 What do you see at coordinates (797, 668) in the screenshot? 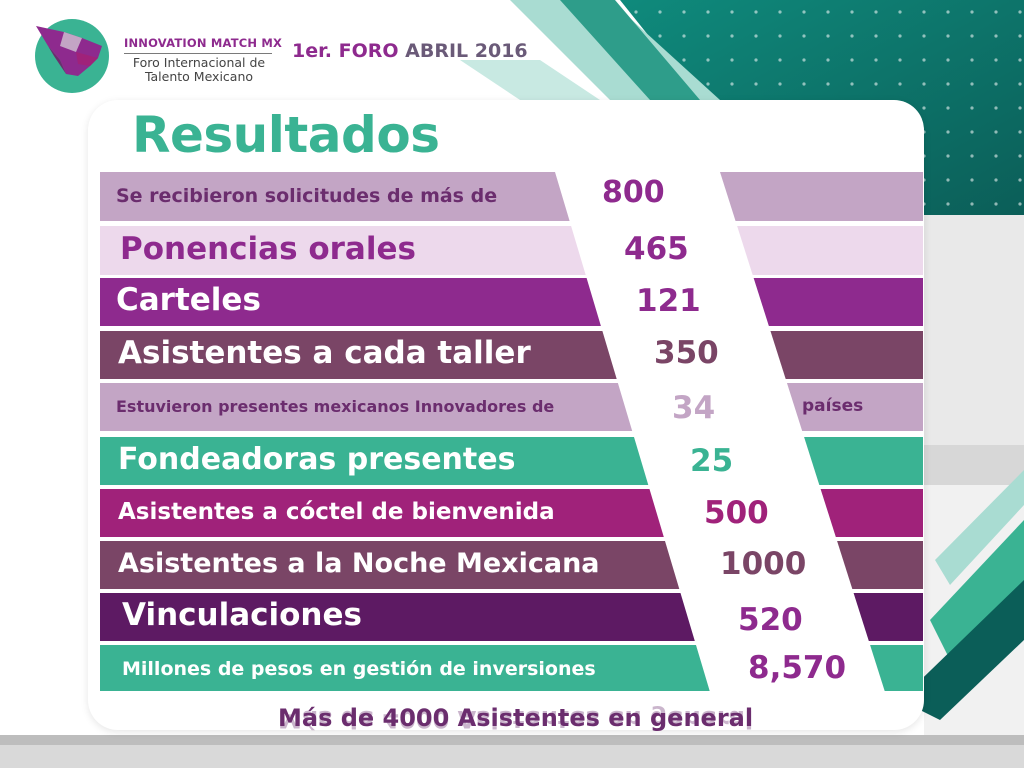
I see `value-investments: 8,570` at bounding box center [797, 668].